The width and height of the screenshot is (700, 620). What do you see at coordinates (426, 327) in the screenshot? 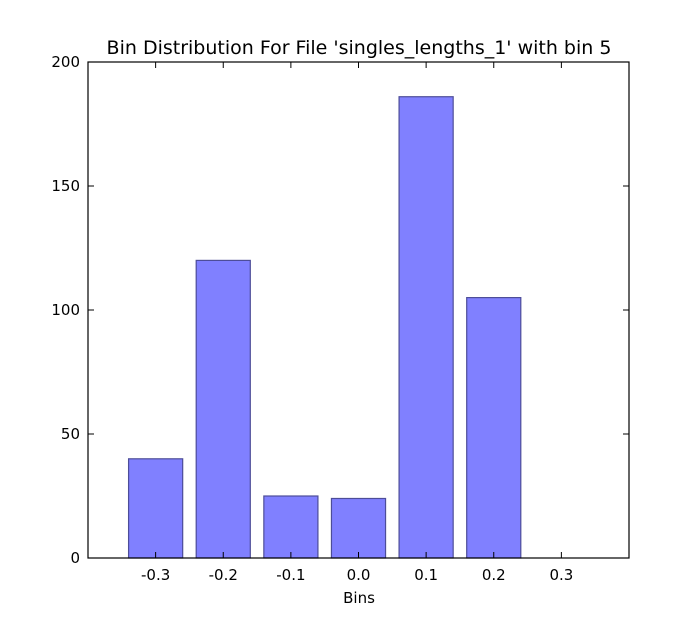
I see `bar-0.1` at bounding box center [426, 327].